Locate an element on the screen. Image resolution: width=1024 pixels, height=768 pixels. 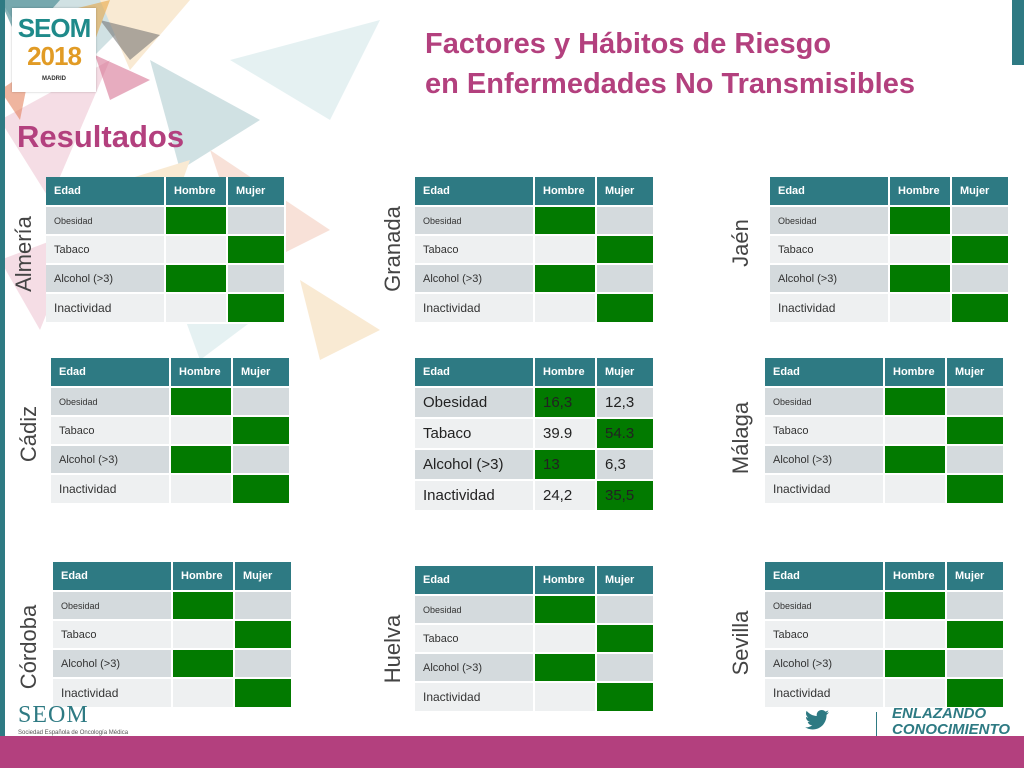
value-obesidad-mujer: 12,3 is located at coordinates (626, 403).